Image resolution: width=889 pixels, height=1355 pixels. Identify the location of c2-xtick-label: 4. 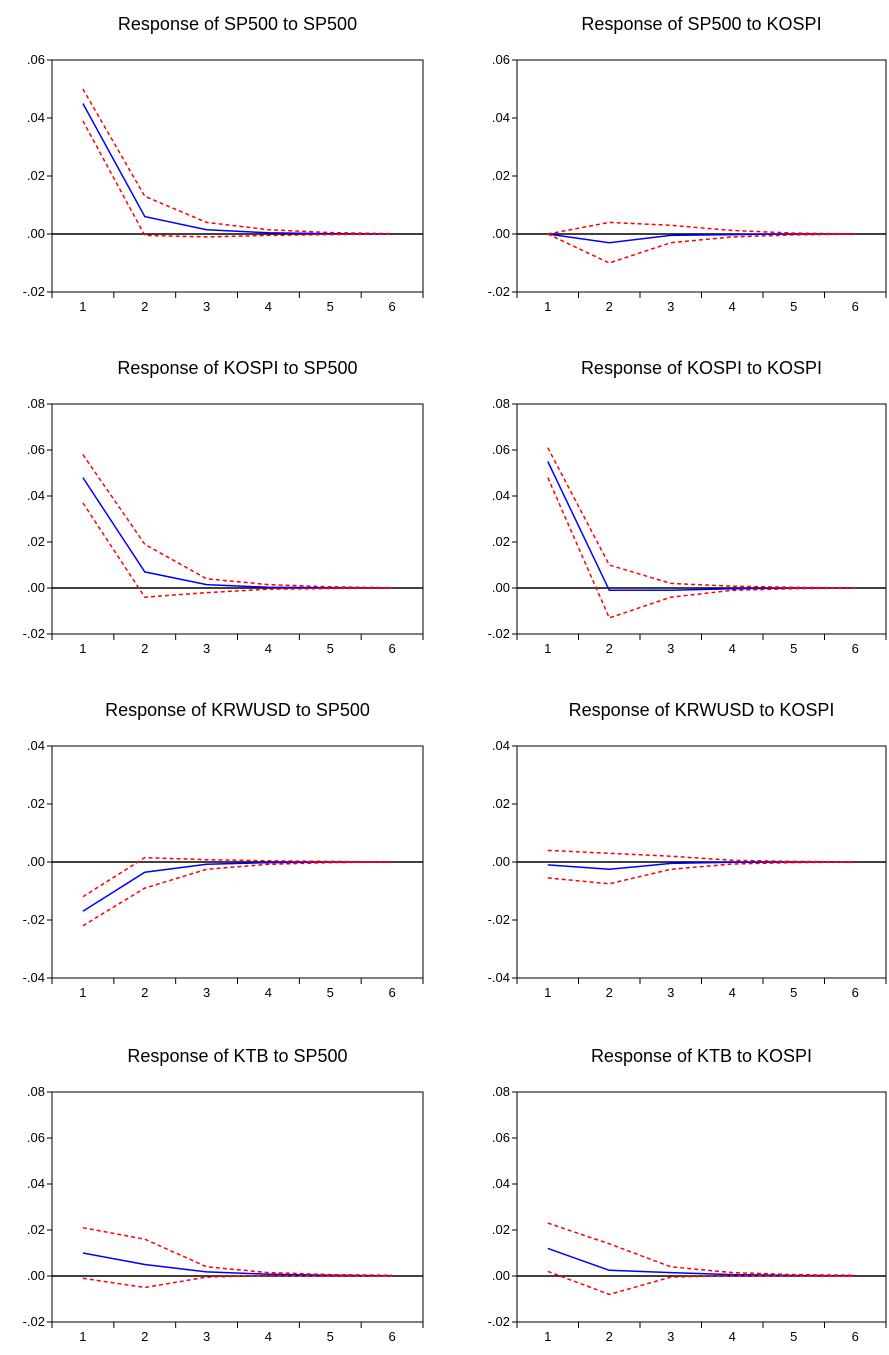
(268, 648).